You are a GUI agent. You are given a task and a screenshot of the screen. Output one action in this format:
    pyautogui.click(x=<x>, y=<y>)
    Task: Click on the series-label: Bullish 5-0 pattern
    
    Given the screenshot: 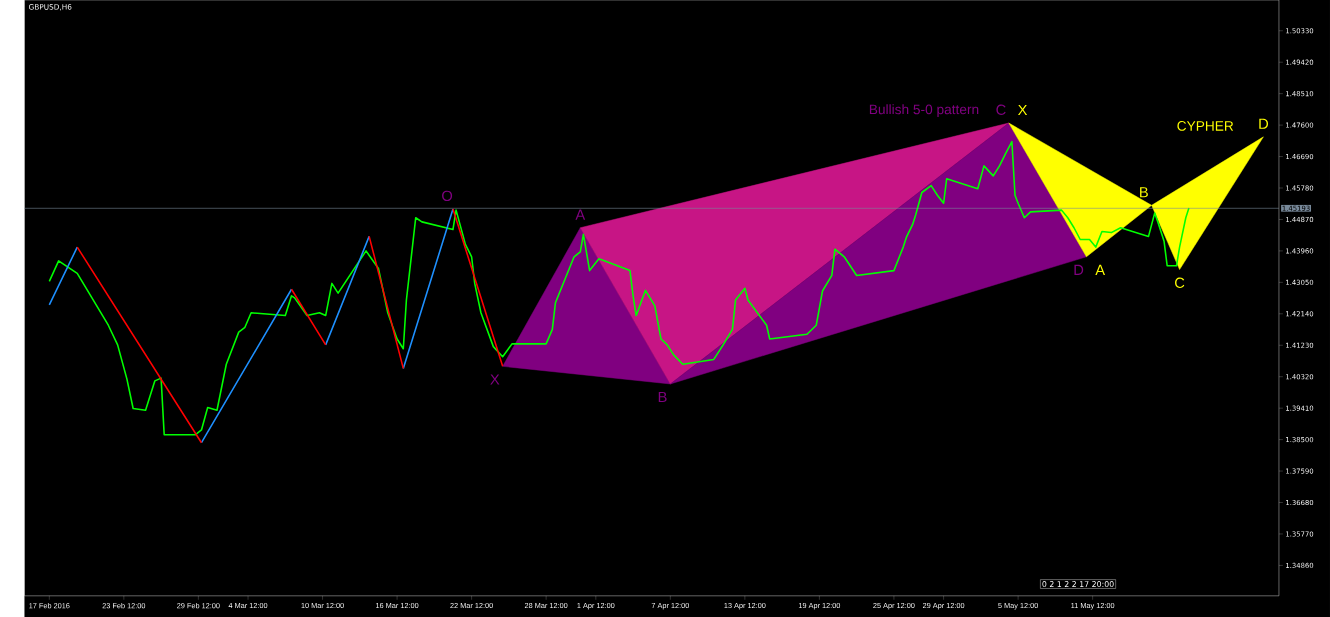 What is the action you would take?
    pyautogui.click(x=924, y=110)
    